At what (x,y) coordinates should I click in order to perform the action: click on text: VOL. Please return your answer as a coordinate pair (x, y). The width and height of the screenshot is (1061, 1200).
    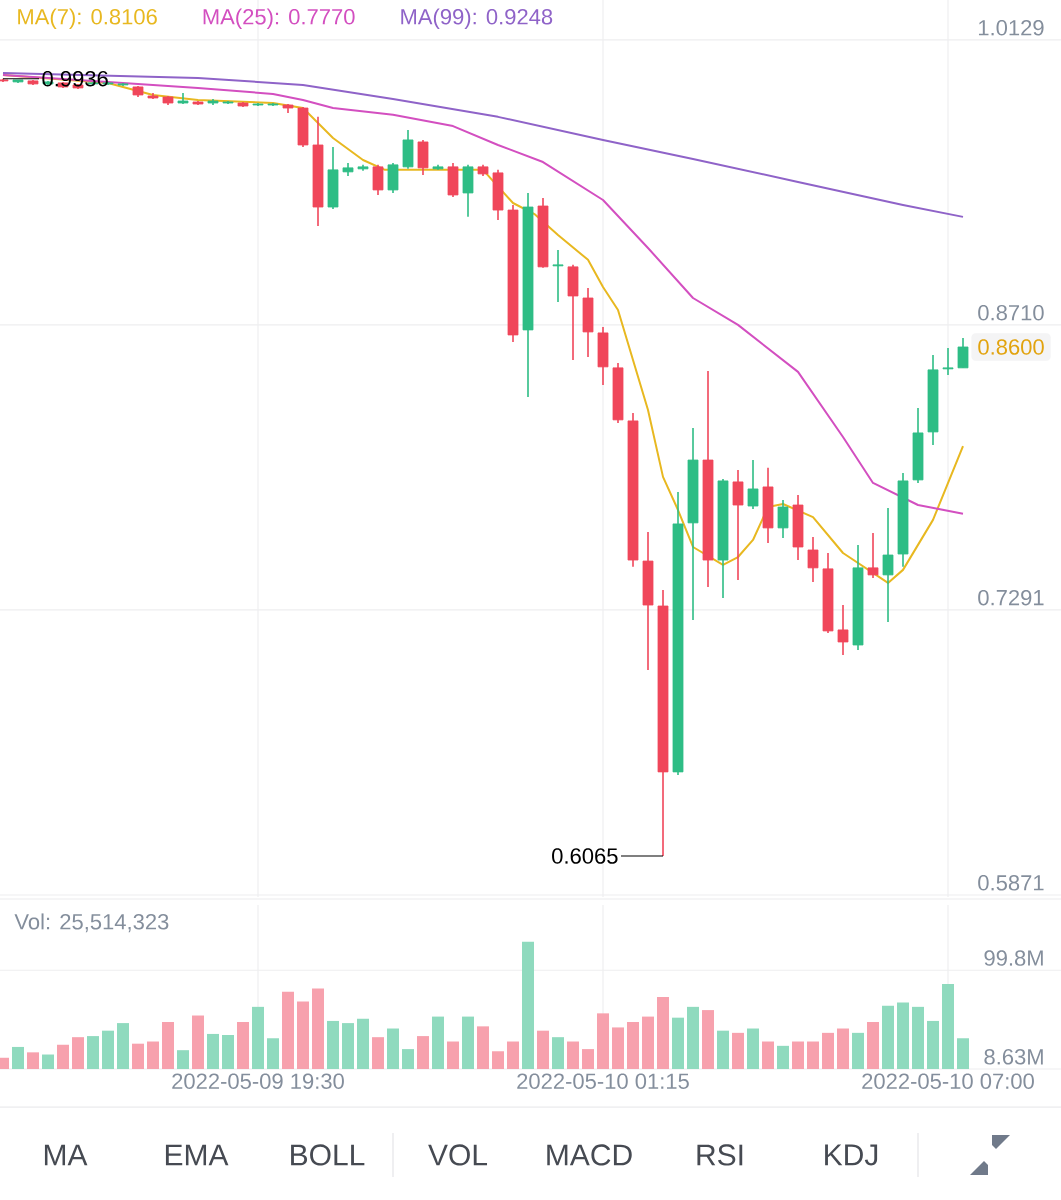
    Looking at the image, I should click on (458, 1155).